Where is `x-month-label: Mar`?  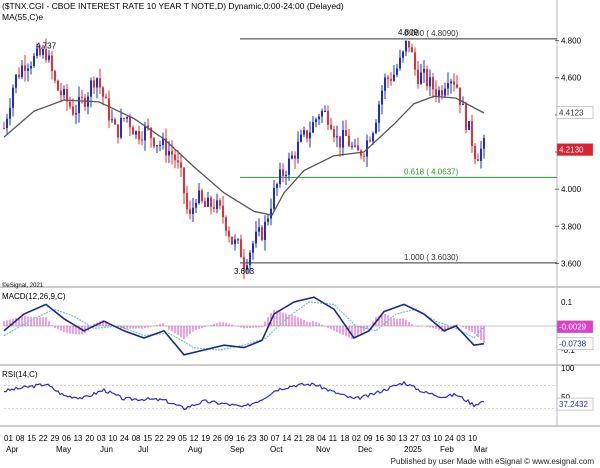 x-month-label: Mar is located at coordinates (481, 449).